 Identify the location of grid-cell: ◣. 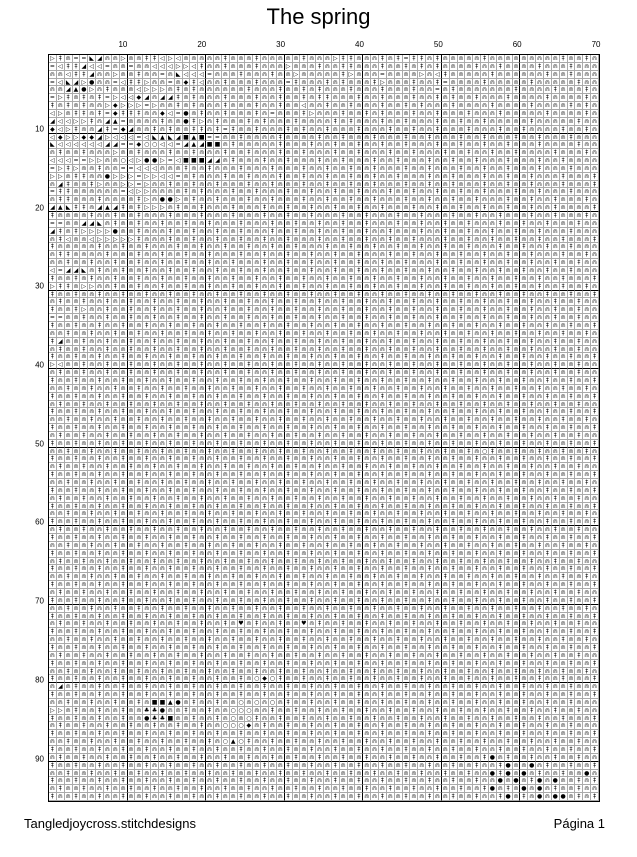
(68, 208).